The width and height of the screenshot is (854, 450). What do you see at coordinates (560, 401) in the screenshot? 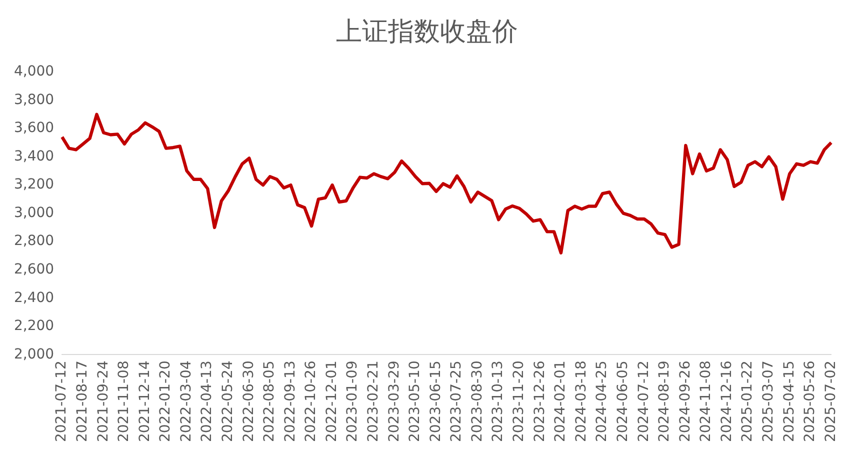
I see `x-tick-label: 2024-02-01` at bounding box center [560, 401].